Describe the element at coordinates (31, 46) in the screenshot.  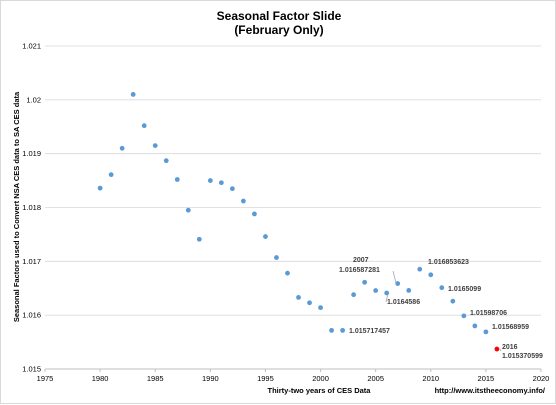
I see `y-tick-label: 1.021` at that location.